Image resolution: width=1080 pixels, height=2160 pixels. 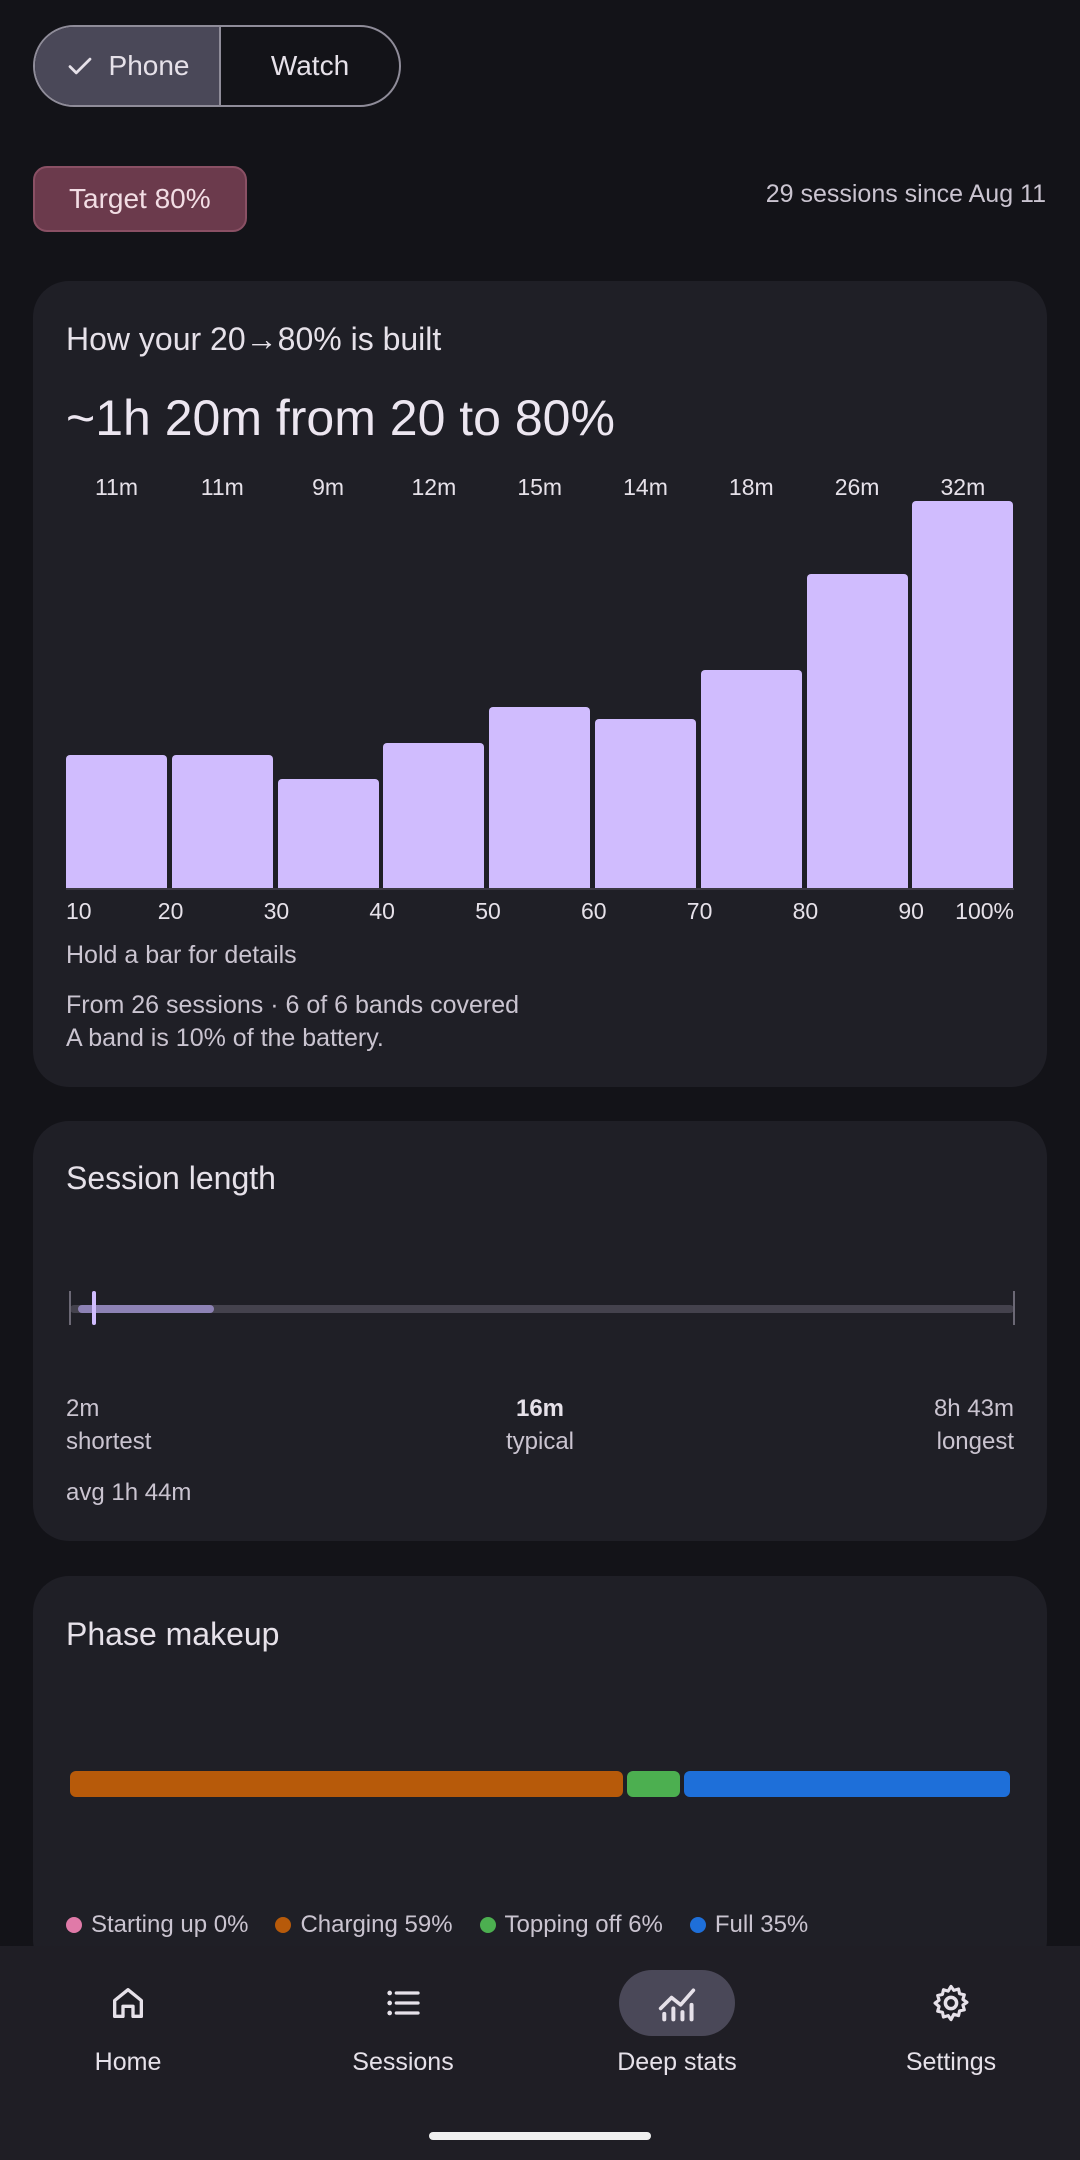 I want to click on x-tick-label: 50, so click(x=488, y=911).